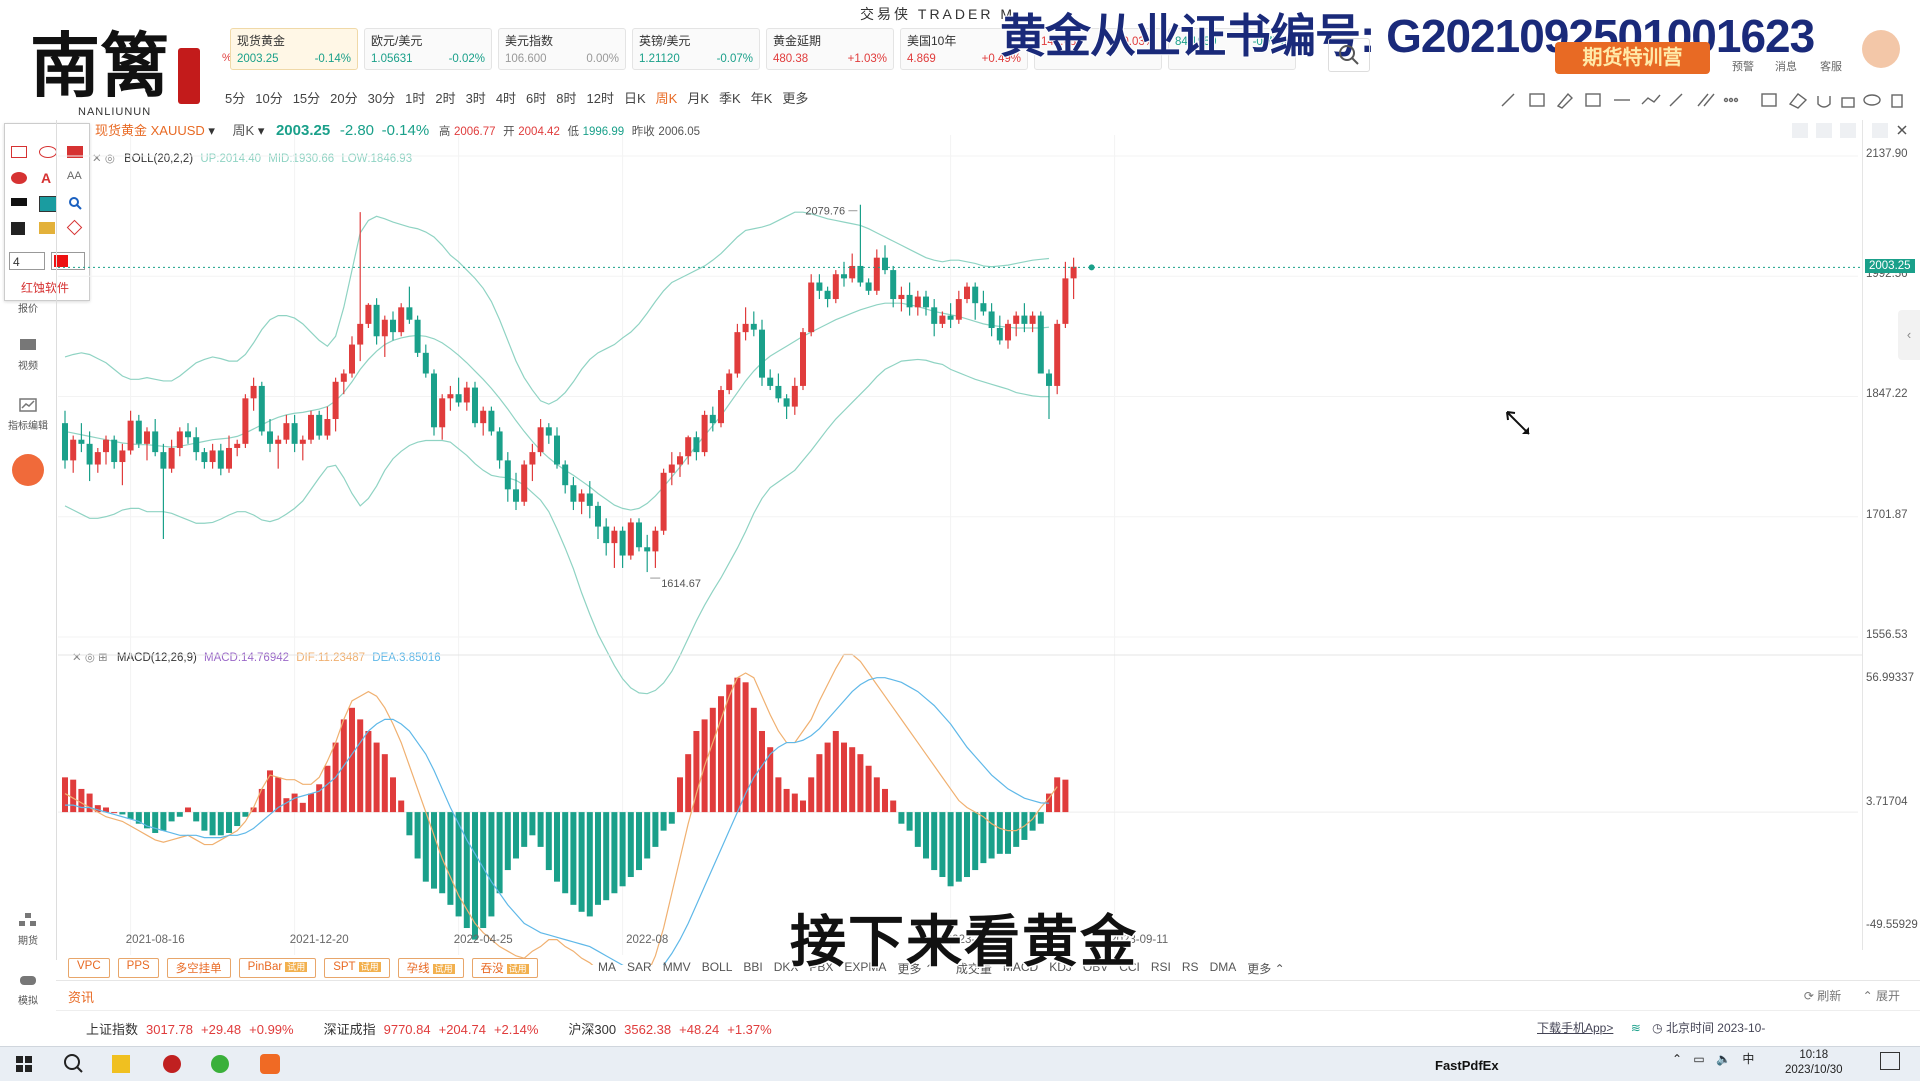 This screenshot has width=1920, height=1084. I want to click on indicator-button-11: KDJ, so click(1060, 967).